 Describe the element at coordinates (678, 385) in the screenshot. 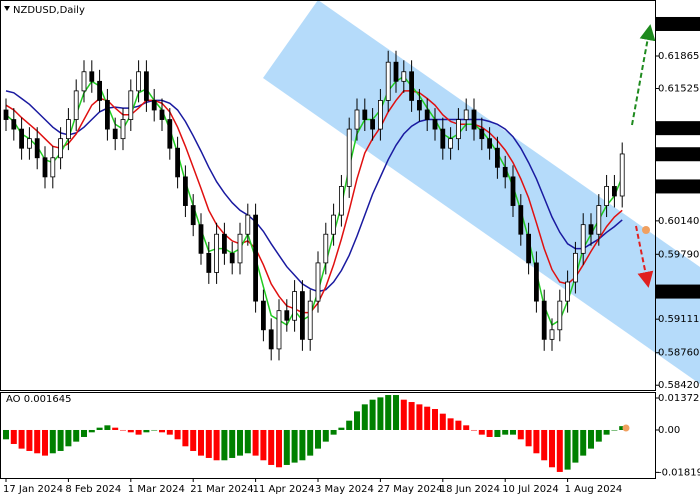

I see `y-tick-label: 0.58420` at that location.